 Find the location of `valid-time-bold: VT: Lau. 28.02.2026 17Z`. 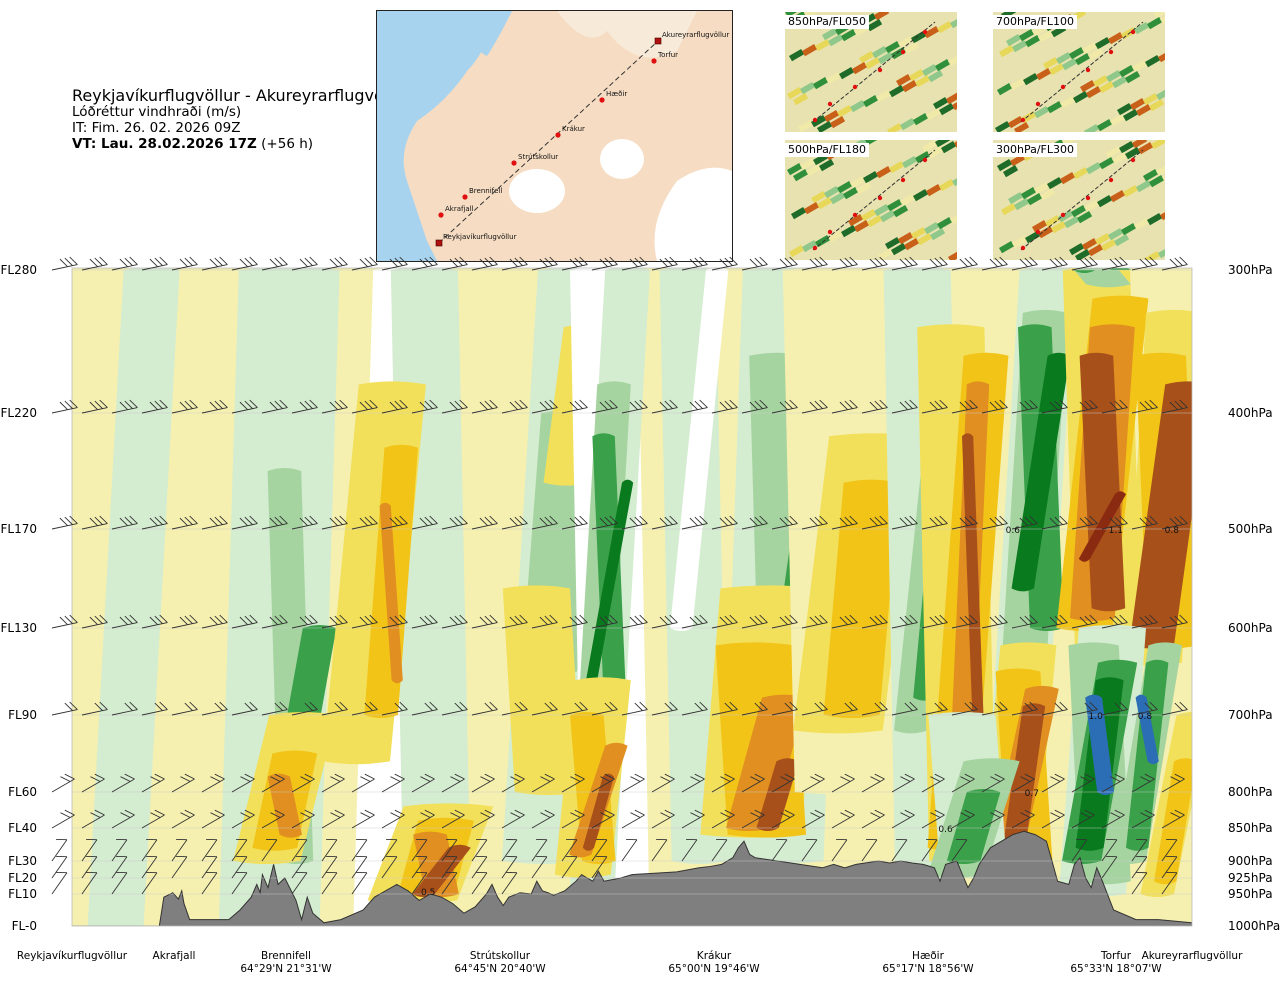

valid-time-bold: VT: Lau. 28.02.2026 17Z is located at coordinates (164, 144).